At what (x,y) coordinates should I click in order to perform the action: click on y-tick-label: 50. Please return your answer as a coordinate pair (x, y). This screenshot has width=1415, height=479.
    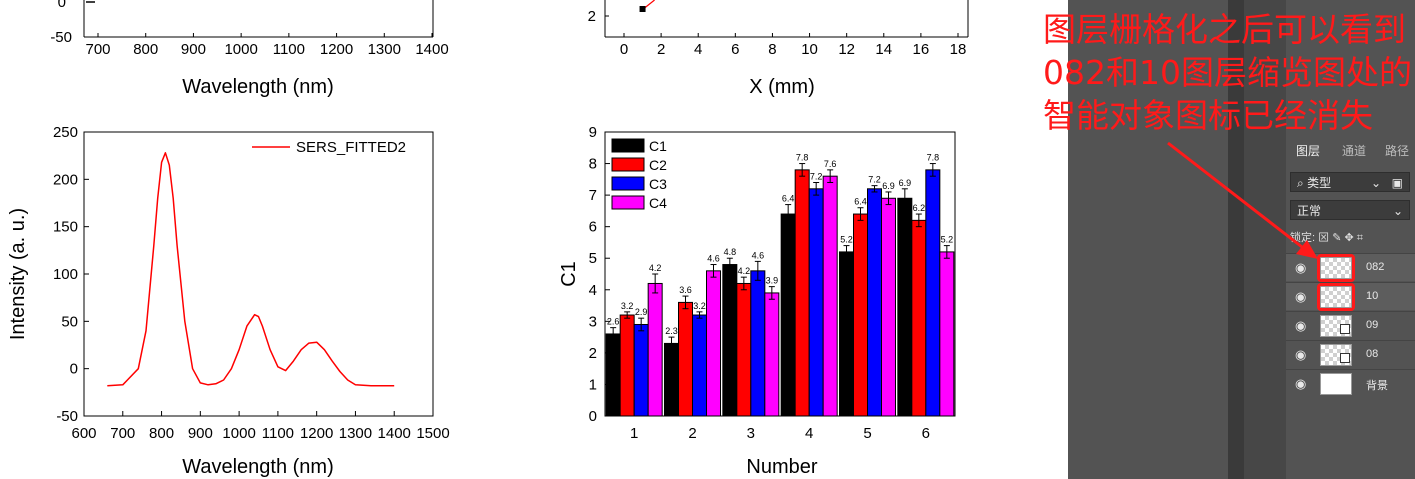
    Looking at the image, I should click on (69, 321).